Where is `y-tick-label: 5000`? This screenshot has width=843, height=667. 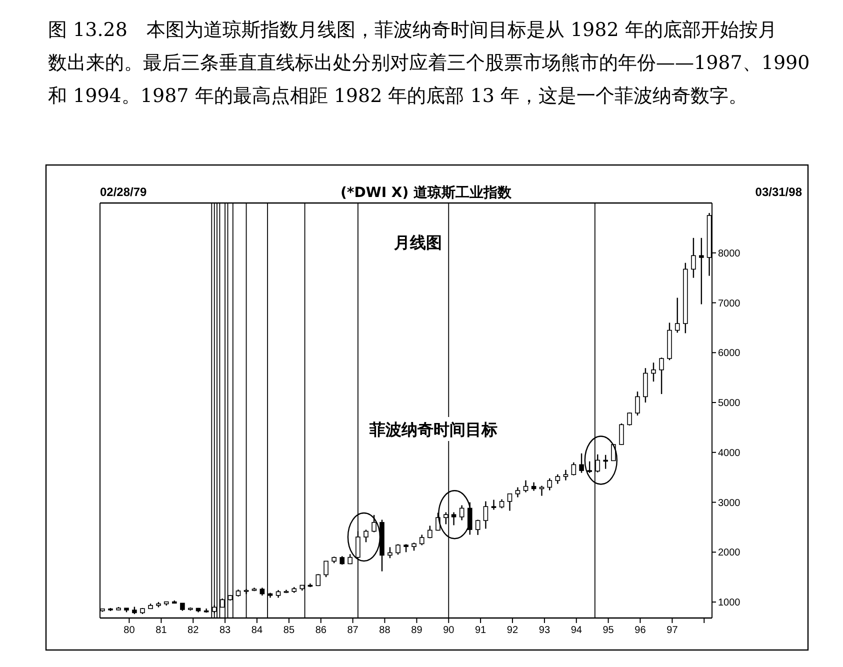 y-tick-label: 5000 is located at coordinates (729, 404).